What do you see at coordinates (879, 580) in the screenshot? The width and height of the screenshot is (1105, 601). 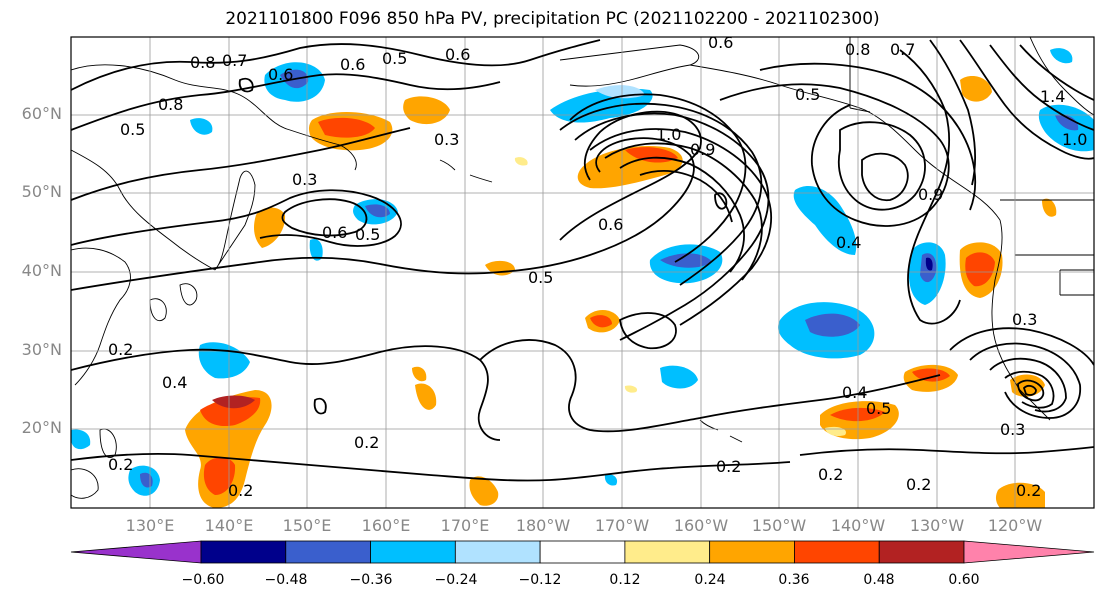 I see `colorbar-tick: 0.48` at bounding box center [879, 580].